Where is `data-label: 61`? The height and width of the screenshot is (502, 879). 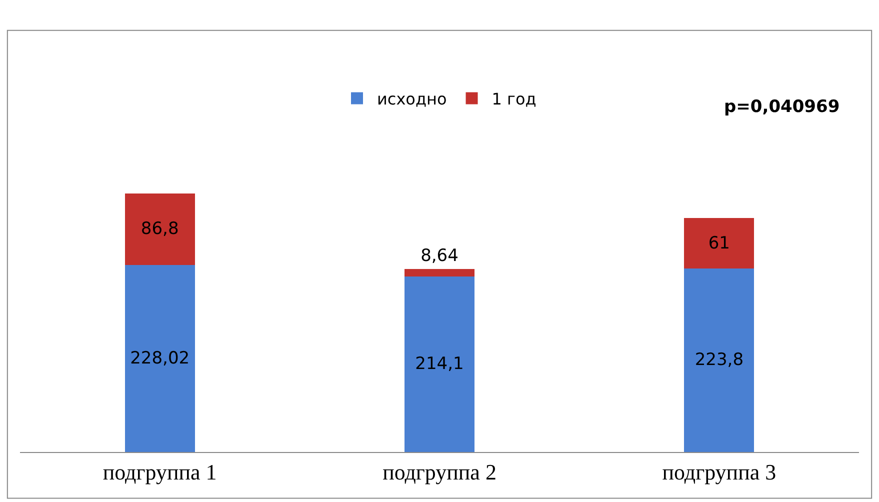 data-label: 61 is located at coordinates (719, 243).